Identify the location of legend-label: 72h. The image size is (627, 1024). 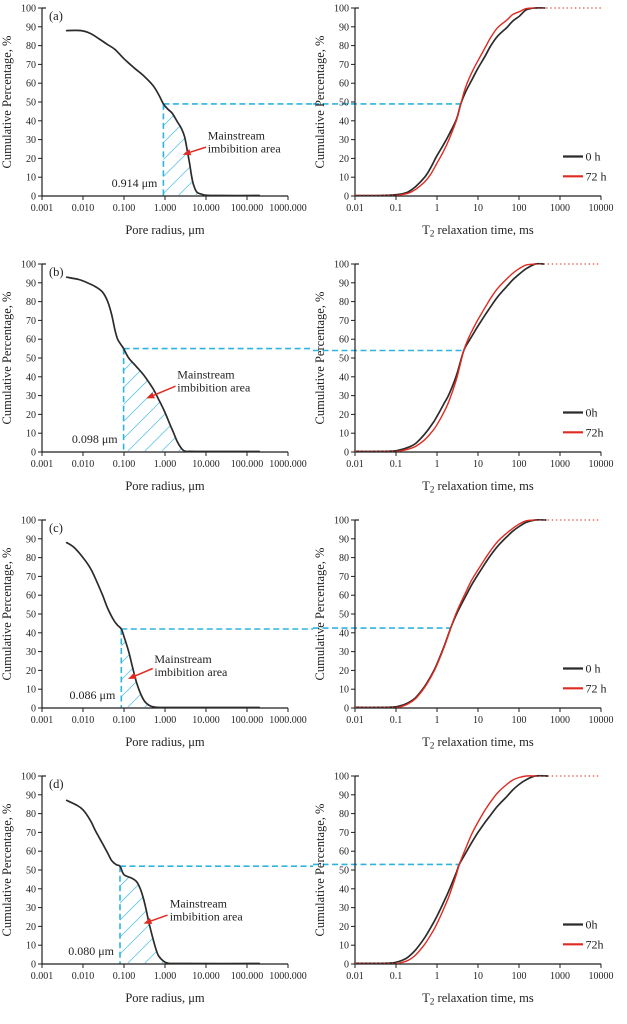
(595, 432).